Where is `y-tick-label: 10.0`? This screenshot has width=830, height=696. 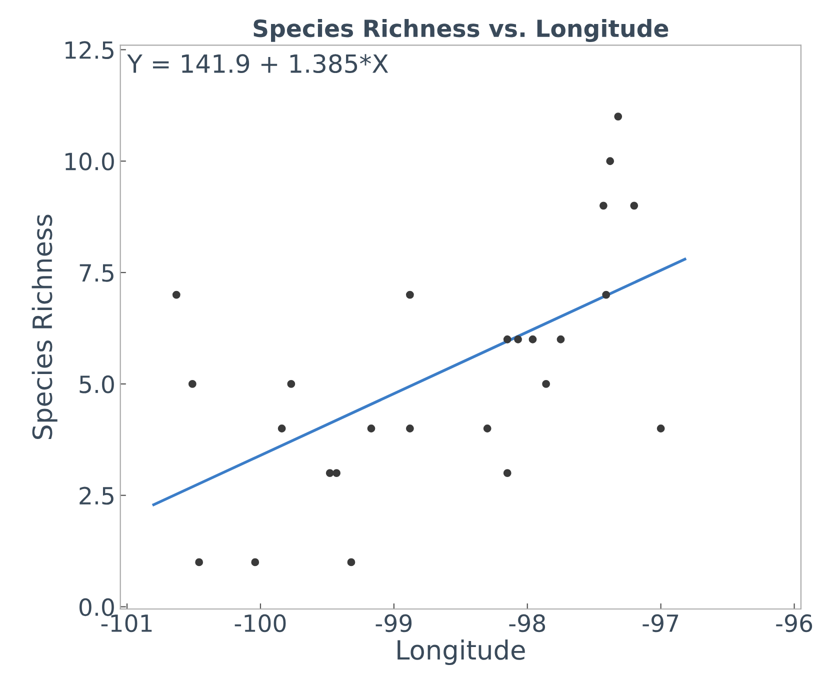
y-tick-label: 10.0 is located at coordinates (90, 161).